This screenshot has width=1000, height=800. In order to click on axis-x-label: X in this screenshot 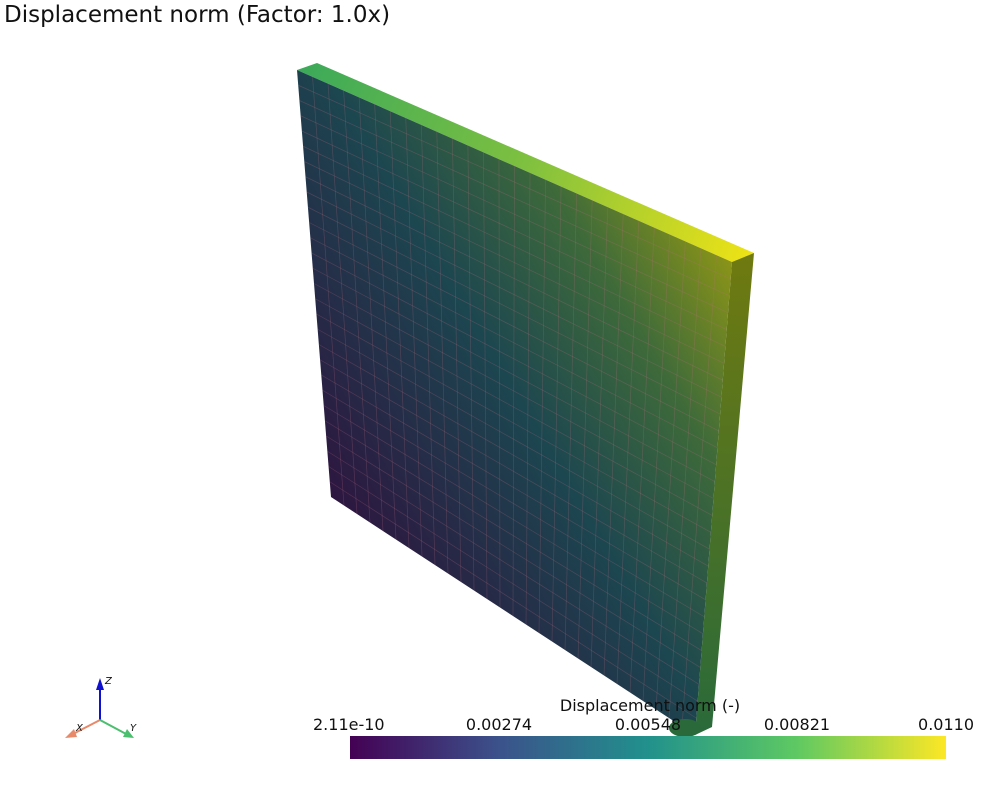, I will do `click(79, 728)`.